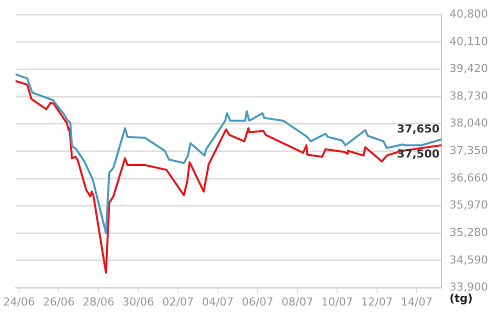 The height and width of the screenshot is (312, 500). Describe the element at coordinates (58, 301) in the screenshot. I see `x-tick-label: 26/06` at that location.